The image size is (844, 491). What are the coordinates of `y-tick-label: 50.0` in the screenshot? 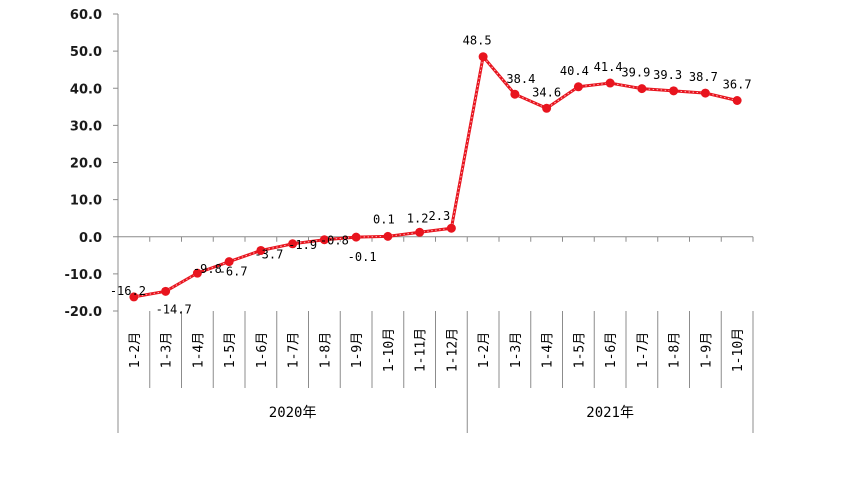 It's located at (86, 52).